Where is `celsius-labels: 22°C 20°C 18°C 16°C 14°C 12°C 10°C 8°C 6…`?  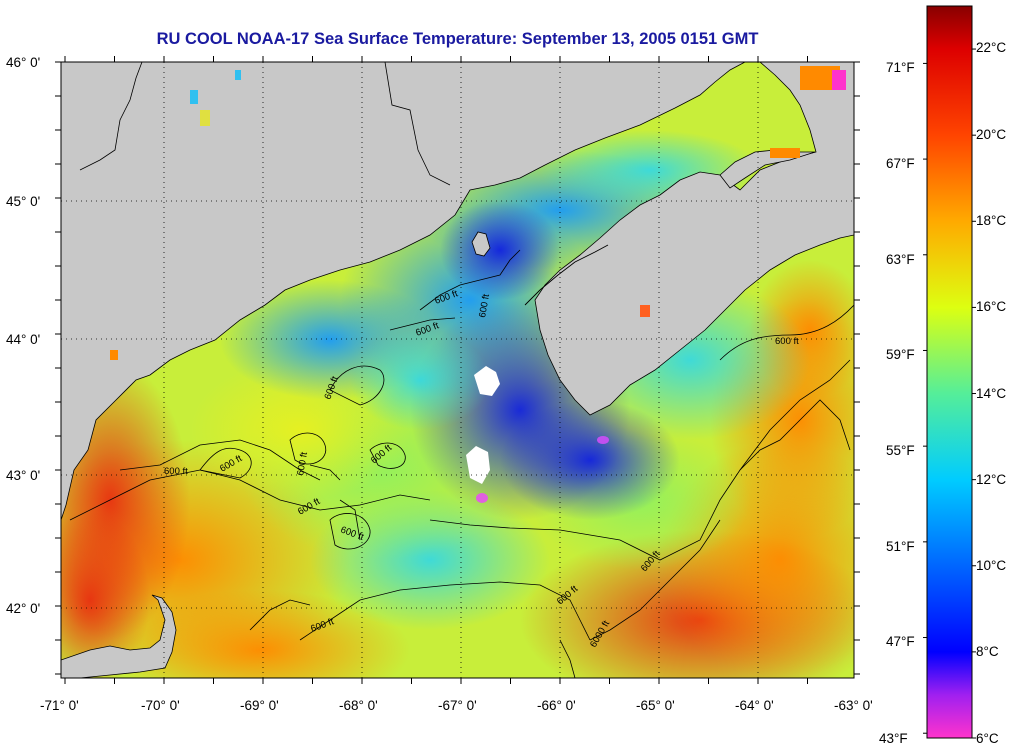
celsius-labels: 22°C 20°C 18°C 16°C 14°C 12°C 10°C 8°C 6… is located at coordinates (991, 393).